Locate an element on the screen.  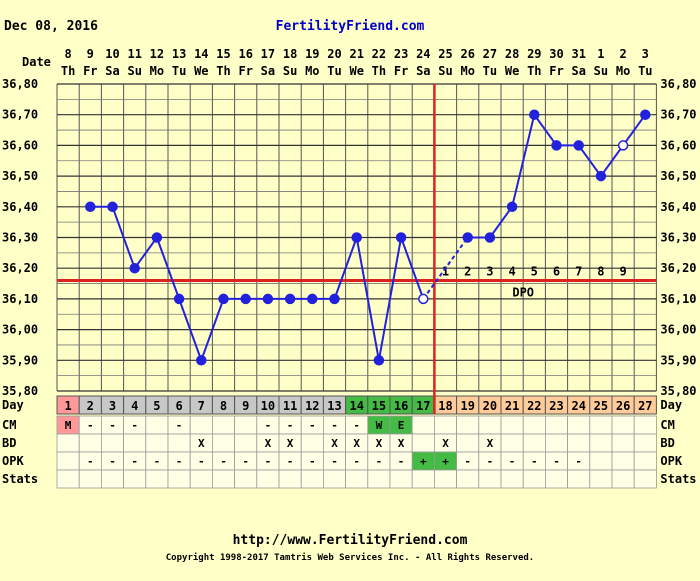
date-label: 13 is located at coordinates (179, 54).